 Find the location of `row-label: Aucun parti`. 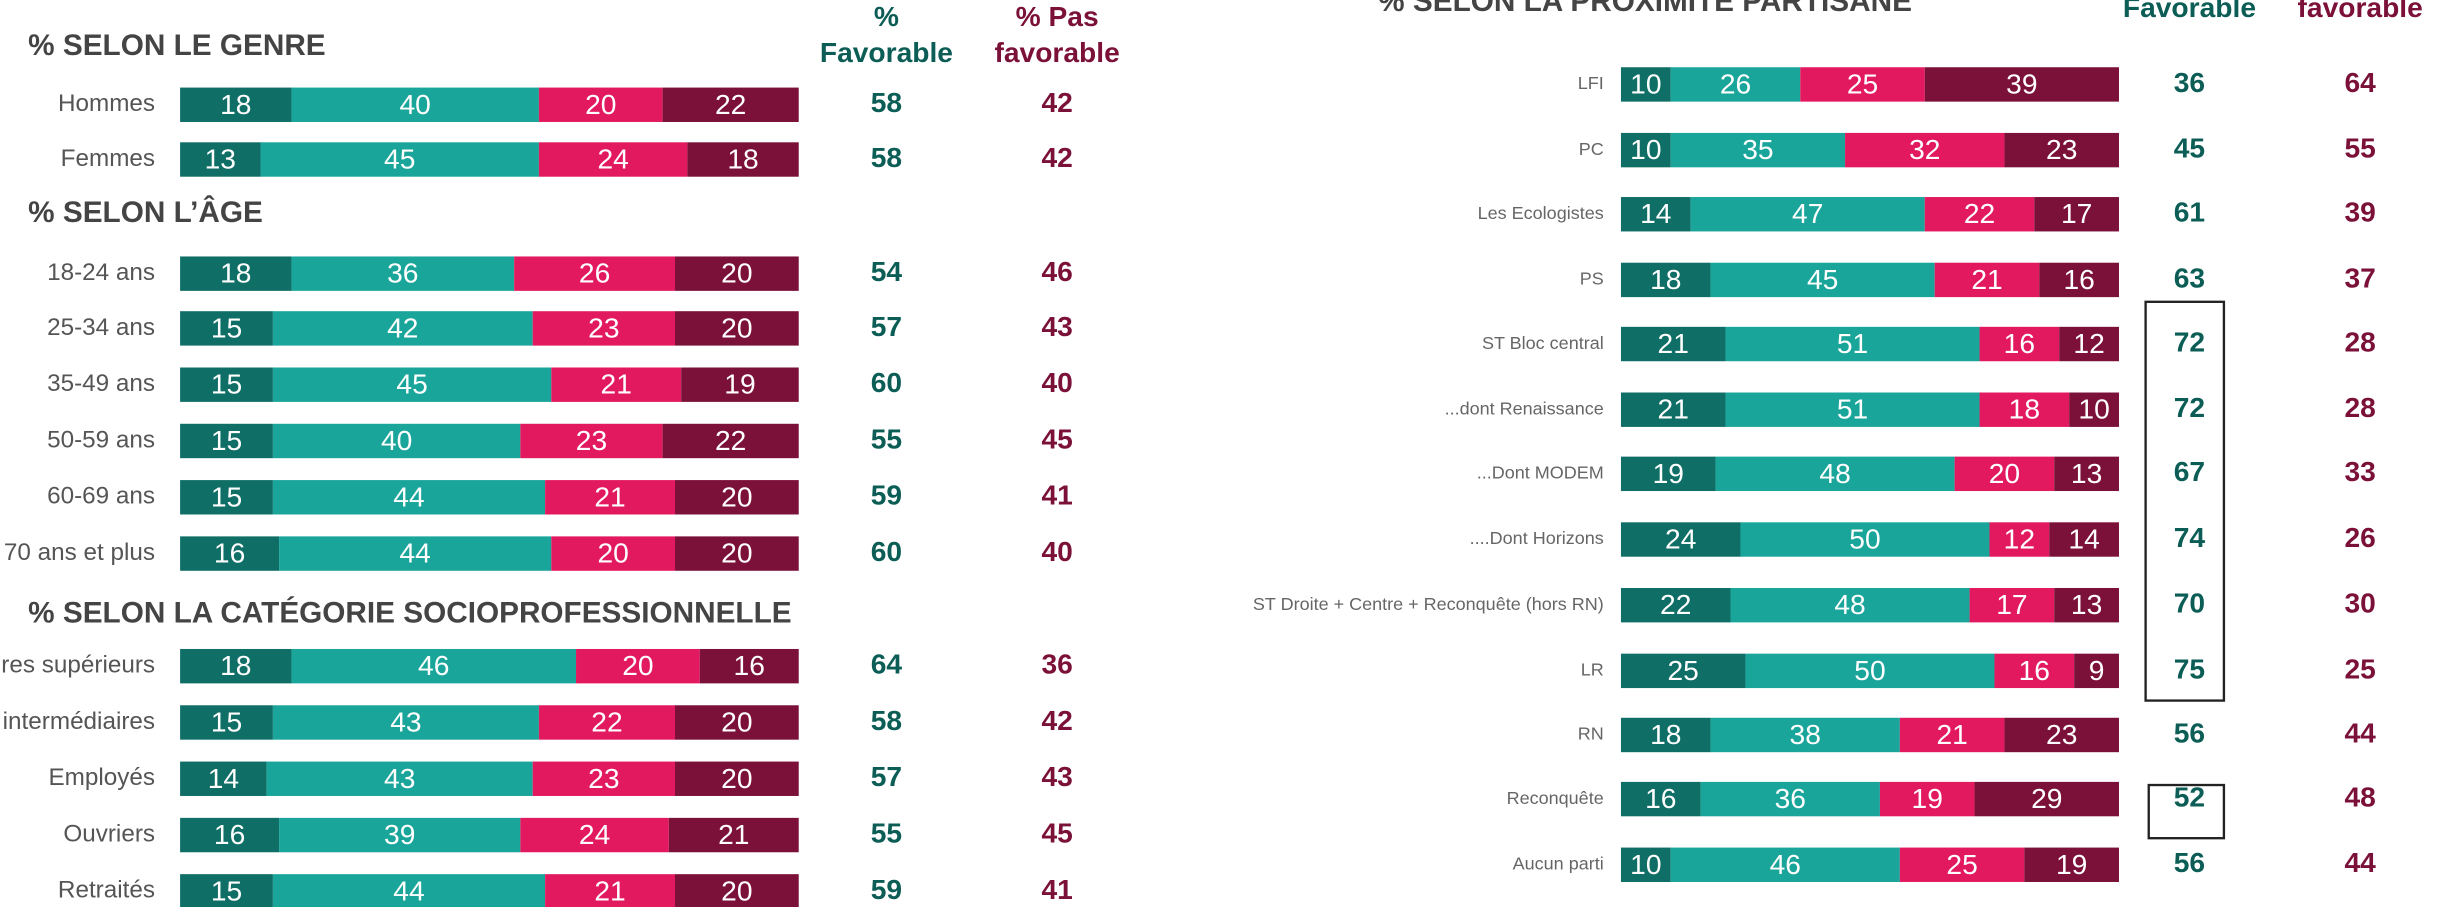

row-label: Aucun parti is located at coordinates (1558, 864).